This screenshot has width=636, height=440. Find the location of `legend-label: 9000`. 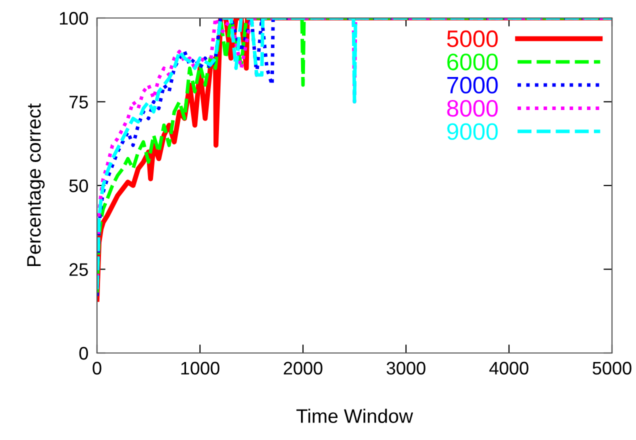

legend-label: 9000 is located at coordinates (472, 131).